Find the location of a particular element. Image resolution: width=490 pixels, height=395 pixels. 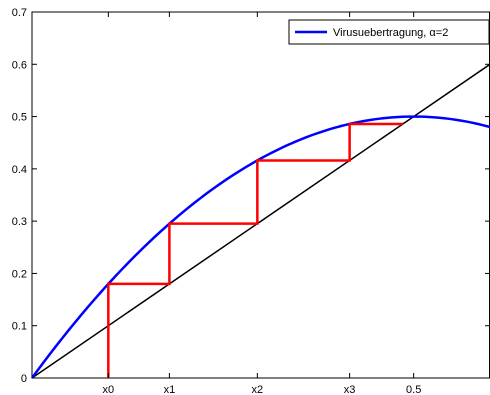

x-tick-label: x0 is located at coordinates (109, 389).